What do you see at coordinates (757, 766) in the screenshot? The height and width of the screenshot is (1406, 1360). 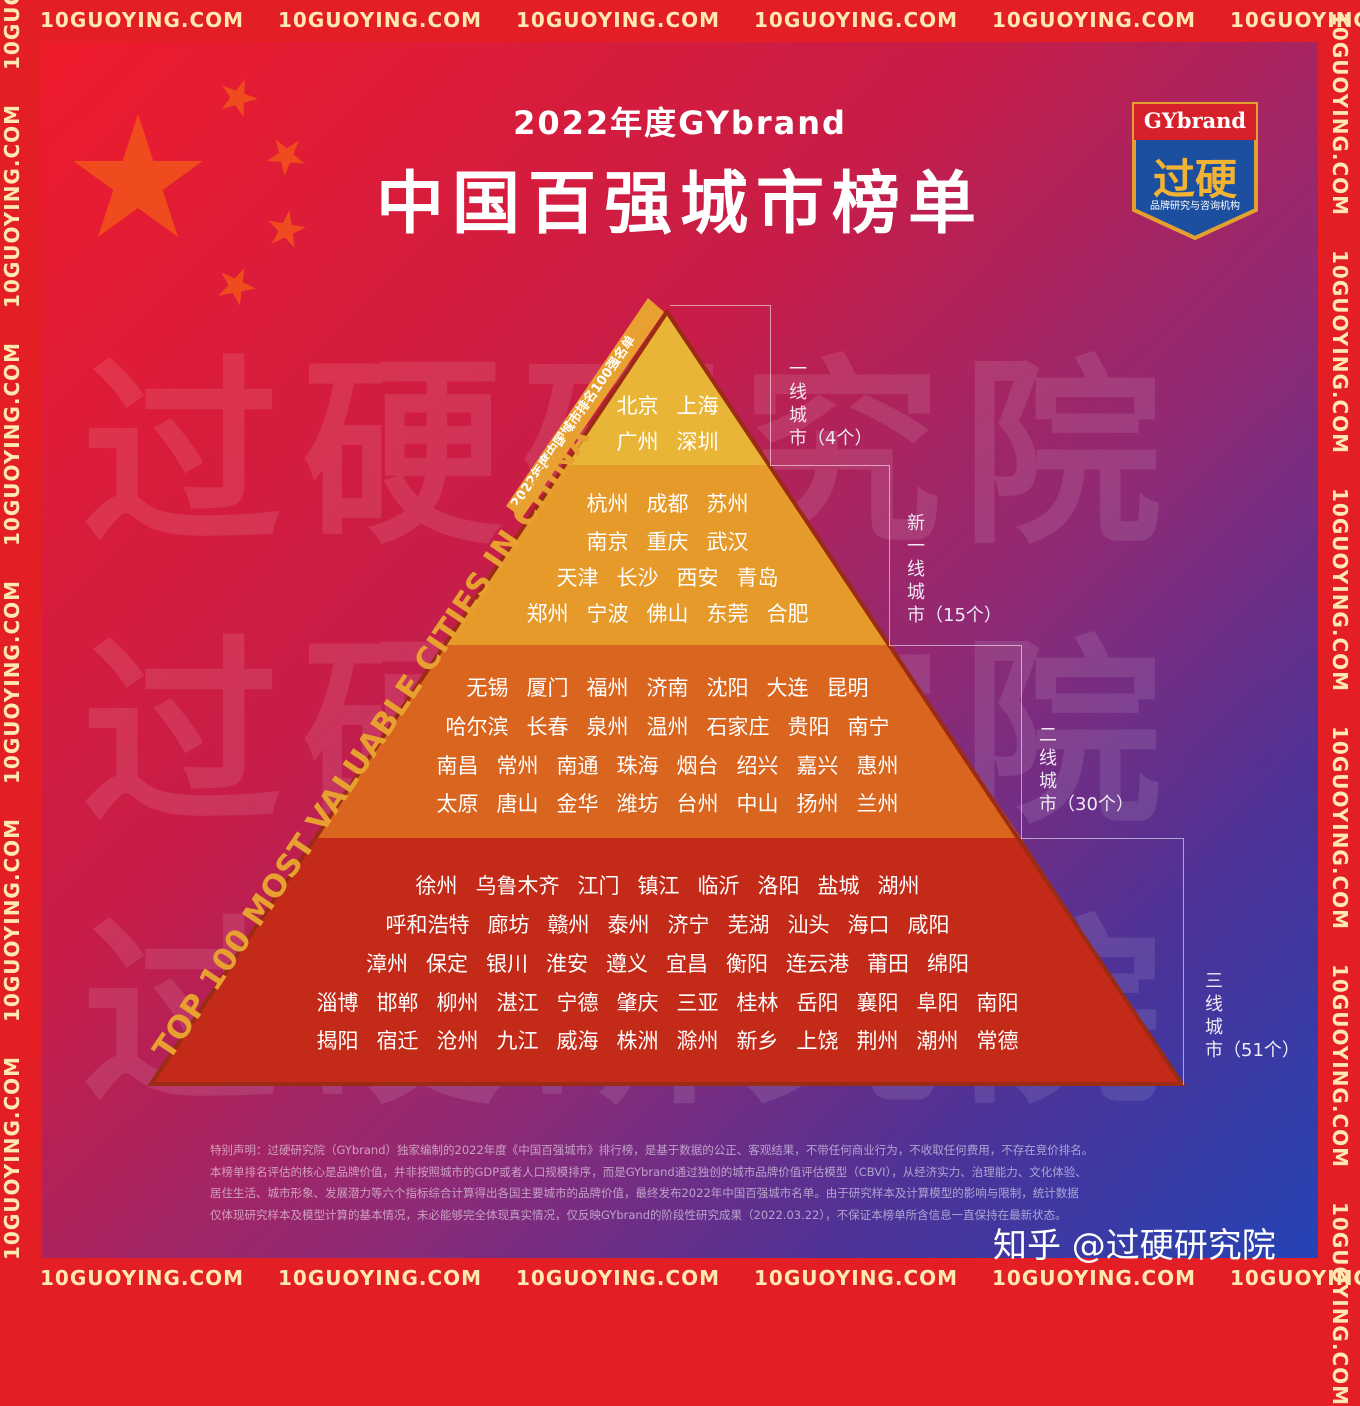 I see `city-name: 绍兴` at bounding box center [757, 766].